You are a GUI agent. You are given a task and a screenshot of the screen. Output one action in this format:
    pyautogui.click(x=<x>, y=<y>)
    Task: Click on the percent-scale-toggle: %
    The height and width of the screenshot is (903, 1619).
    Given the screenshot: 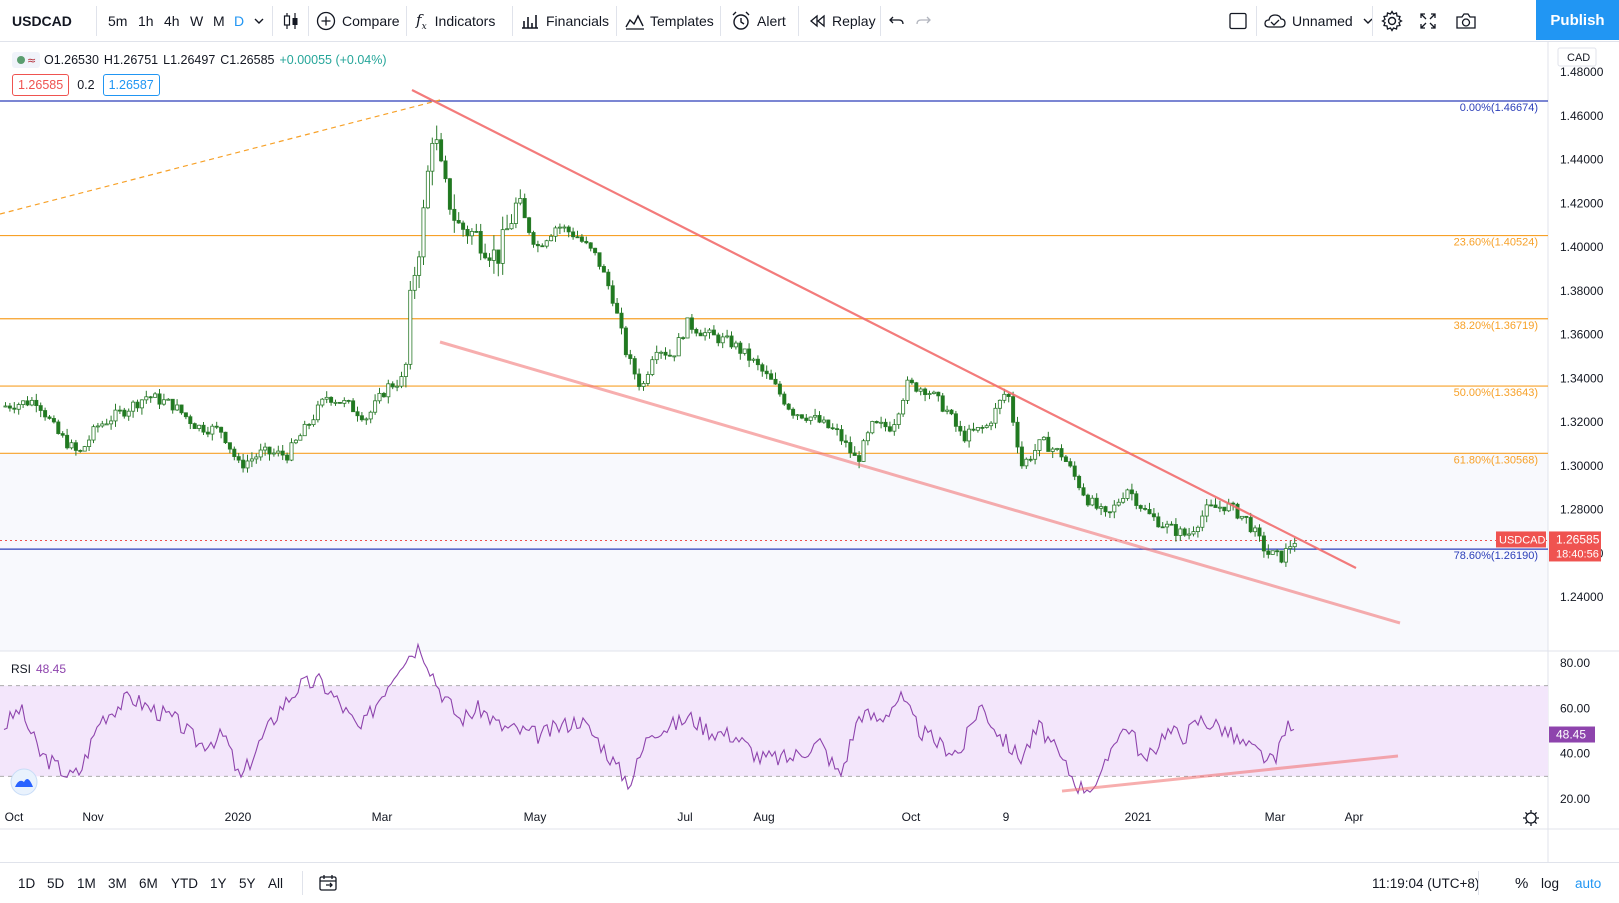 What is the action you would take?
    pyautogui.click(x=1522, y=883)
    